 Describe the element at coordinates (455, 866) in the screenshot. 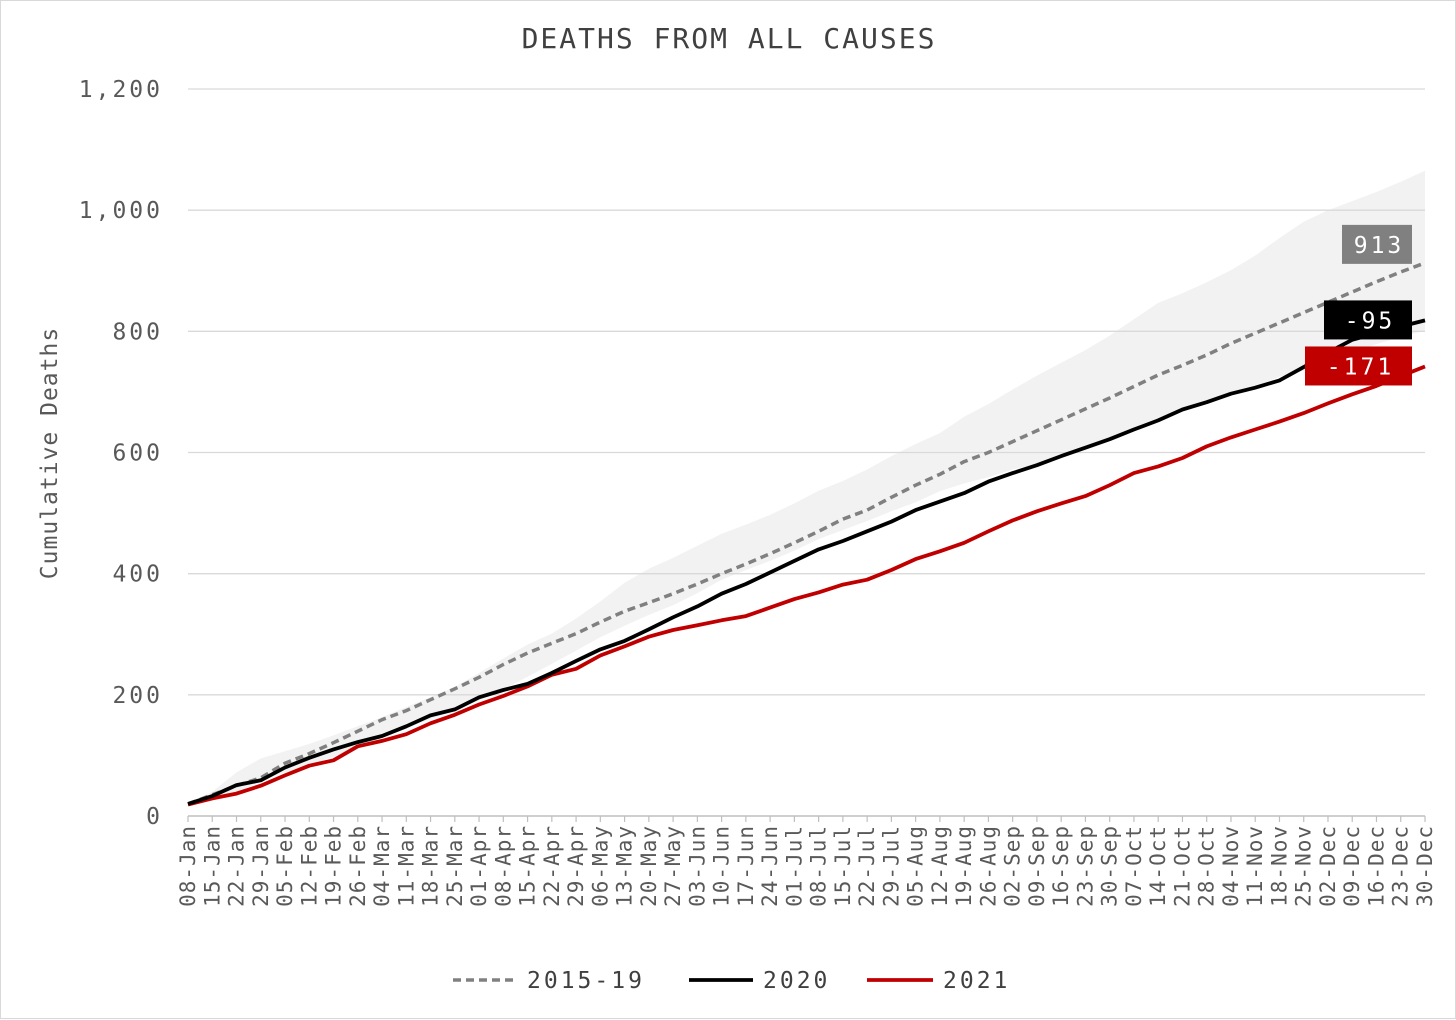

I see `x-tick-label-25-mar: 25-Mar` at that location.